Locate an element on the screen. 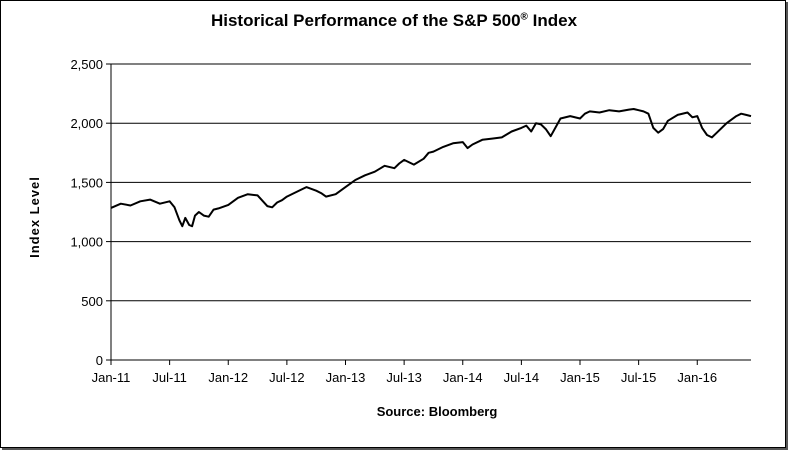 The height and width of the screenshot is (450, 788). chart-title-suffix: Index is located at coordinates (552, 20).